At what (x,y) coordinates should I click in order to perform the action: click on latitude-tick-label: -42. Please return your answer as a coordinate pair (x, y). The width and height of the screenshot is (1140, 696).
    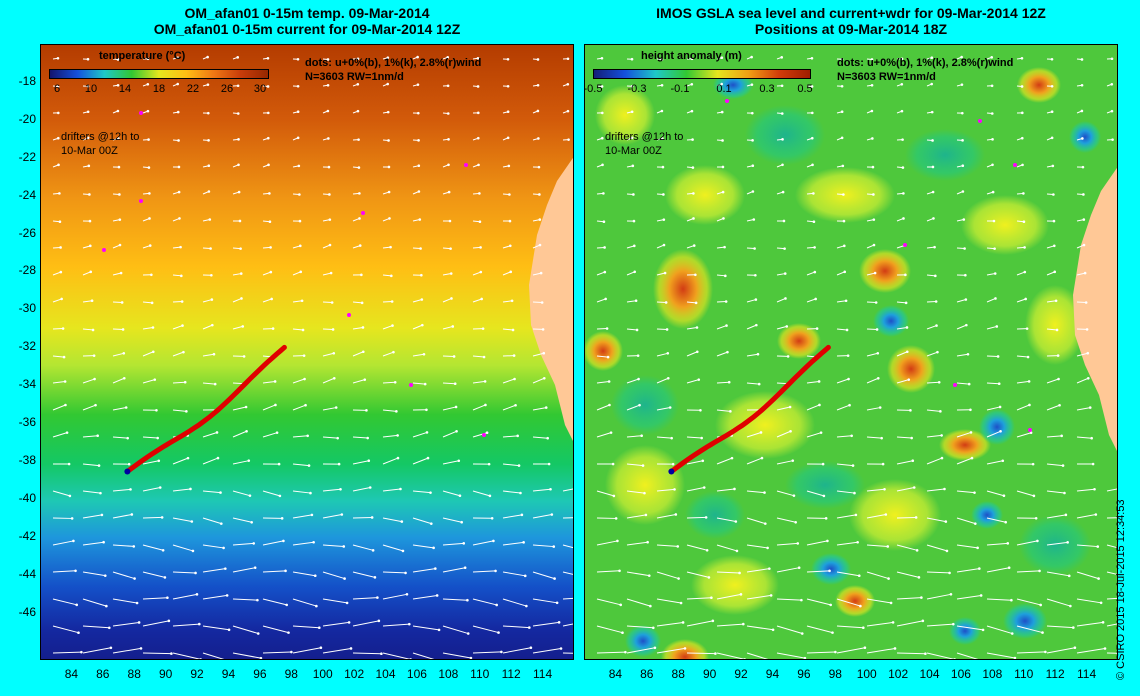
    Looking at the image, I should click on (27, 535).